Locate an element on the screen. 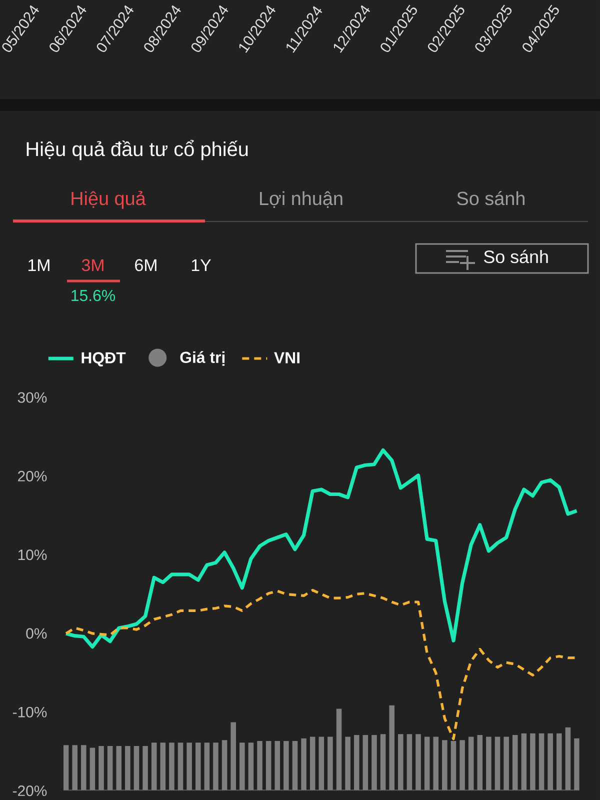  chart-title: Hiệu quả đầu tư cổ phiếu is located at coordinates (137, 150).